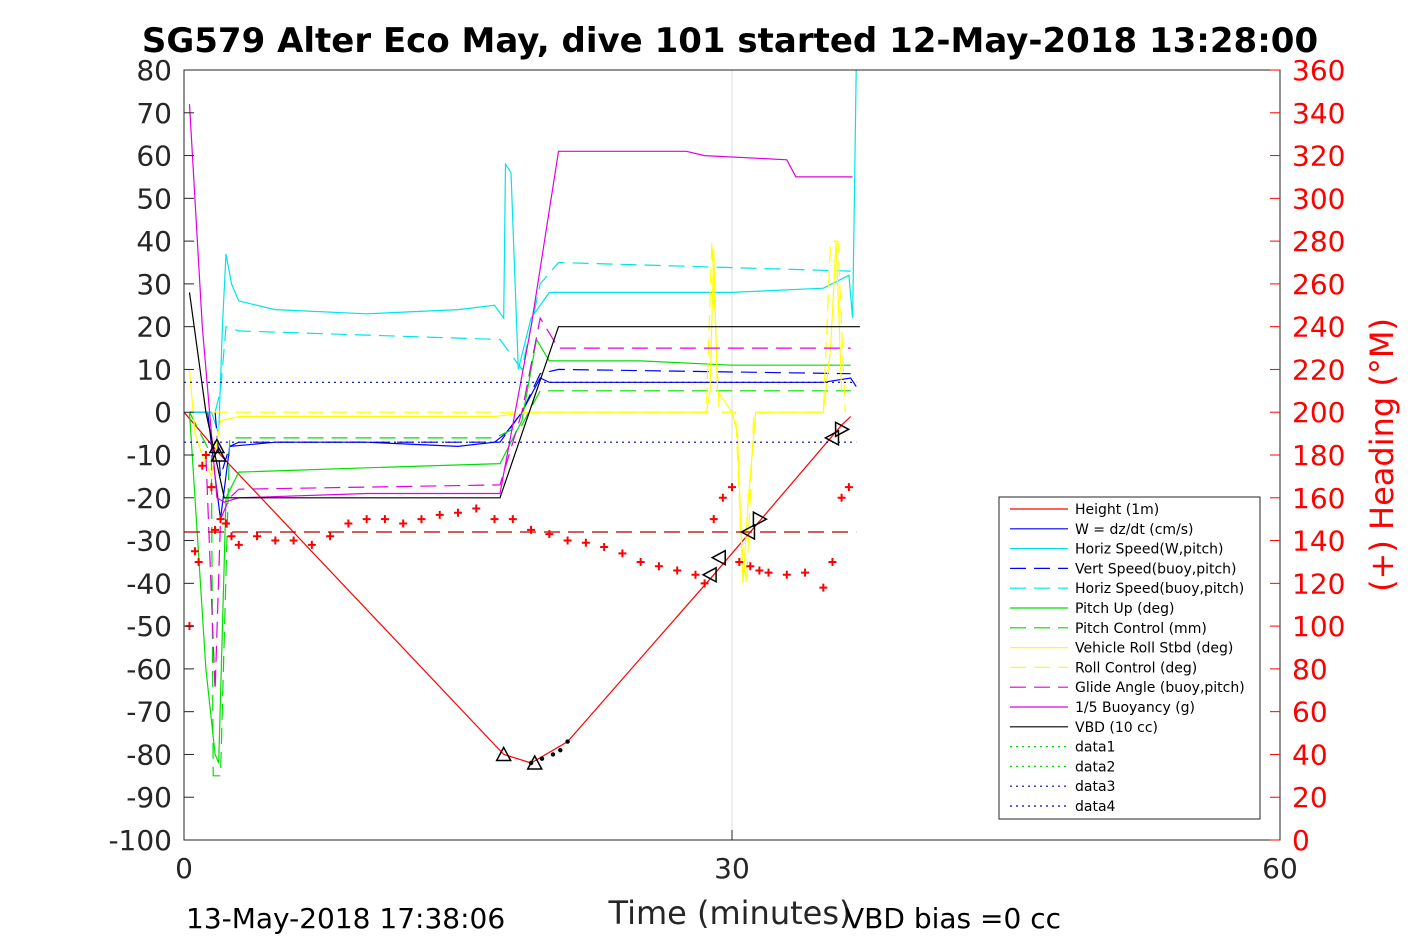 This screenshot has width=1417, height=945. Describe the element at coordinates (1382, 455) in the screenshot. I see `right-y-axis-label: (+) Heading (°M)` at that location.